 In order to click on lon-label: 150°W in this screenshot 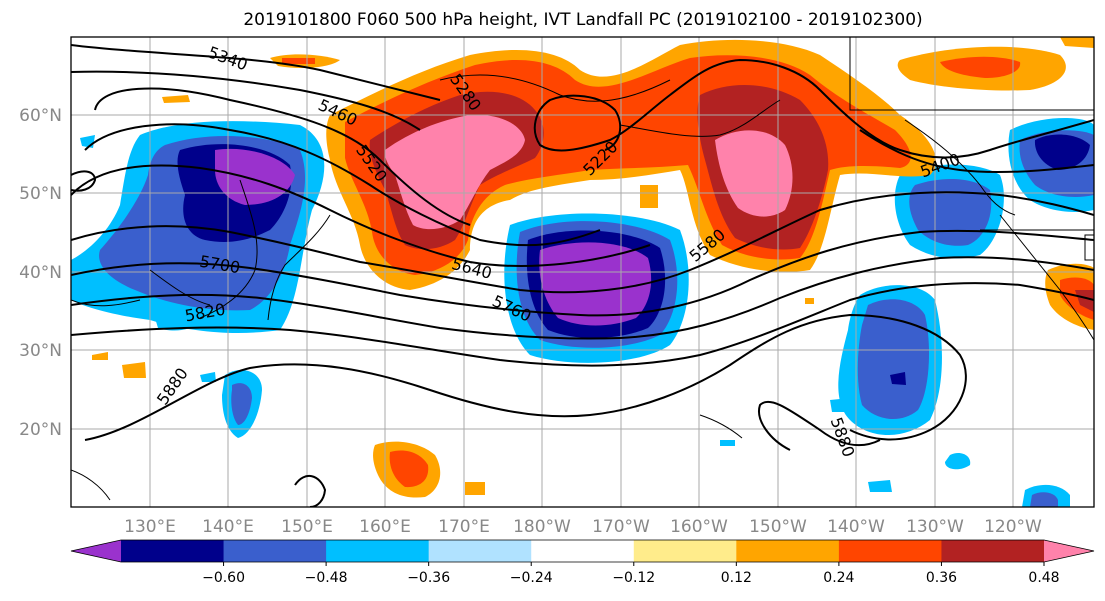, I will do `click(778, 527)`.